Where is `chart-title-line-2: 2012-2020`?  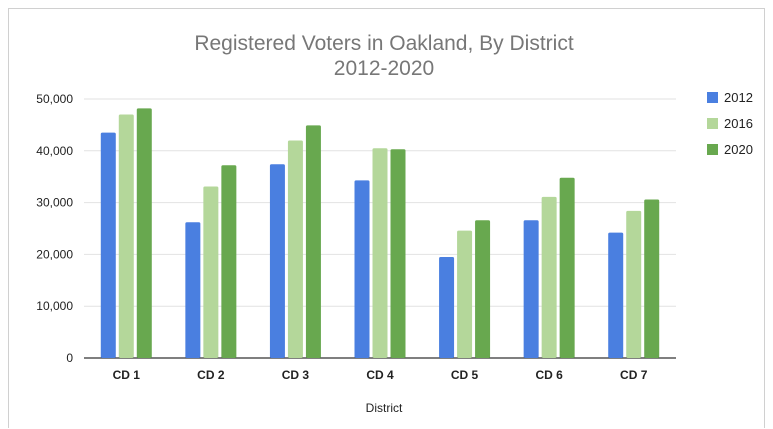
chart-title-line-2: 2012-2020 is located at coordinates (384, 68).